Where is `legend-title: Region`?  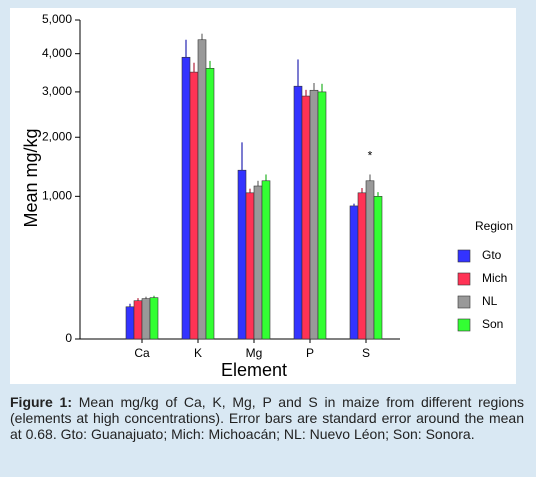 legend-title: Region is located at coordinates (494, 226).